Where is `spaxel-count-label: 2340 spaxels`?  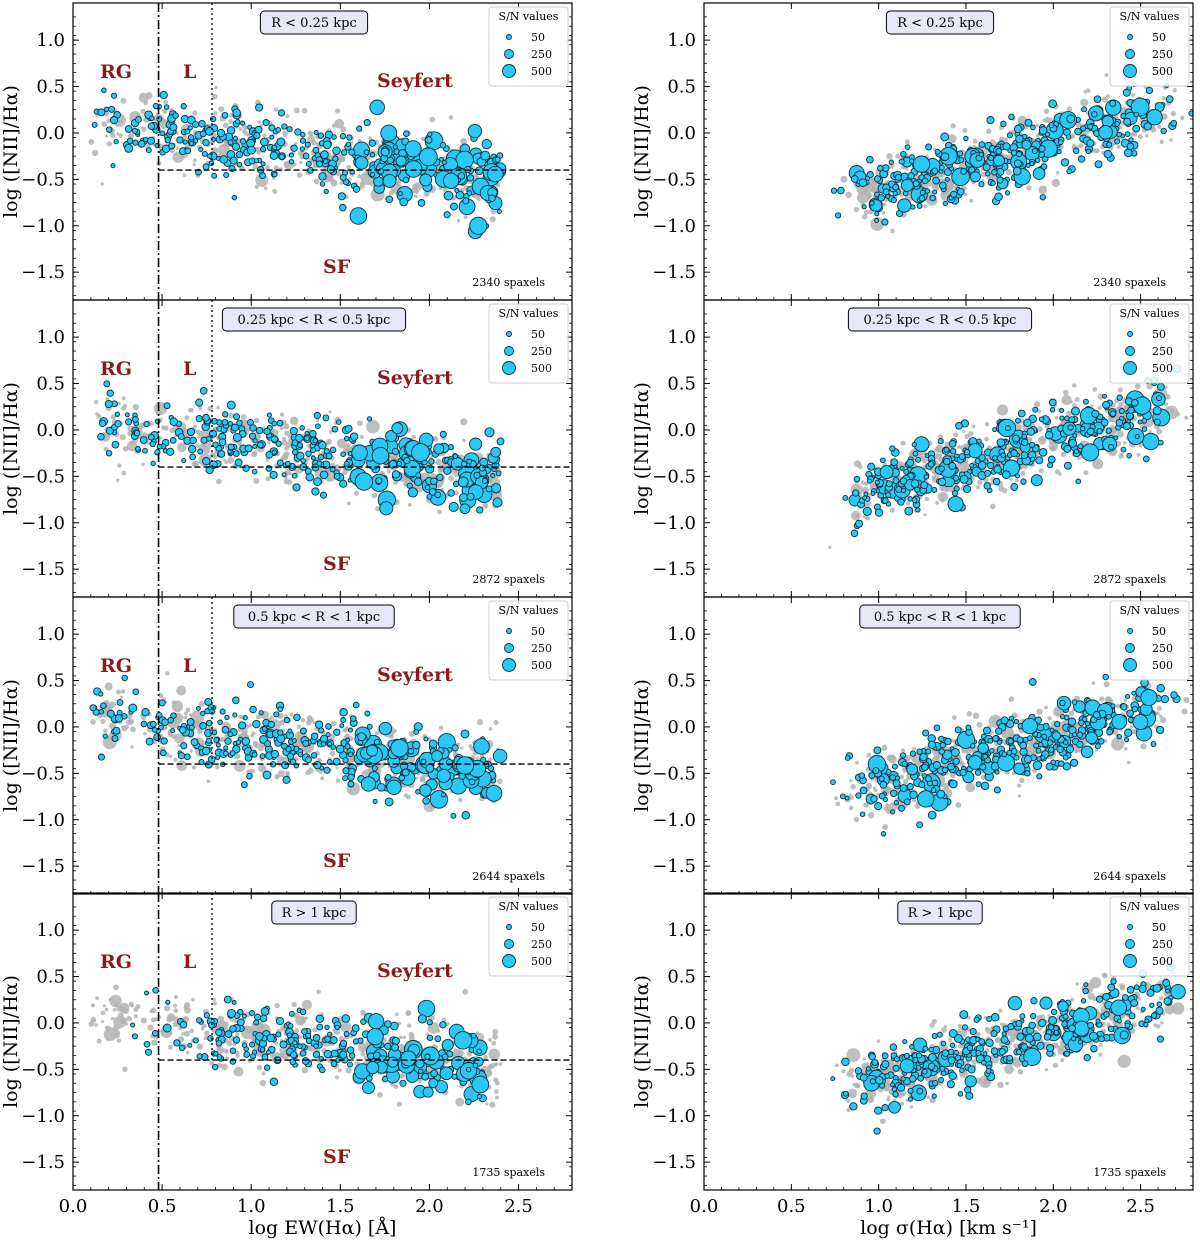 spaxel-count-label: 2340 spaxels is located at coordinates (508, 282).